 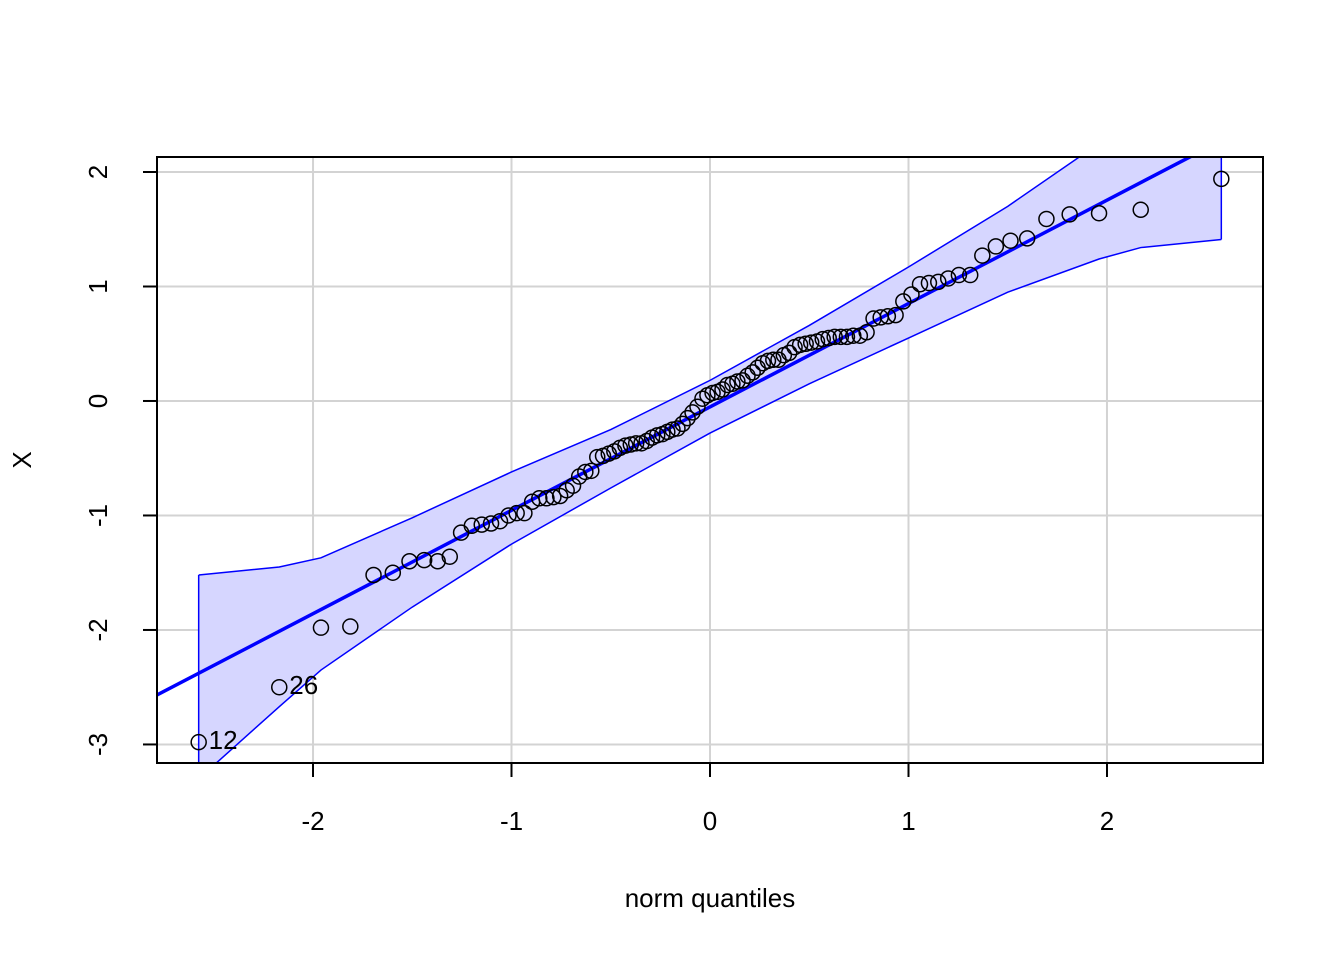 I want to click on y-tick-label: 2, so click(x=98, y=172).